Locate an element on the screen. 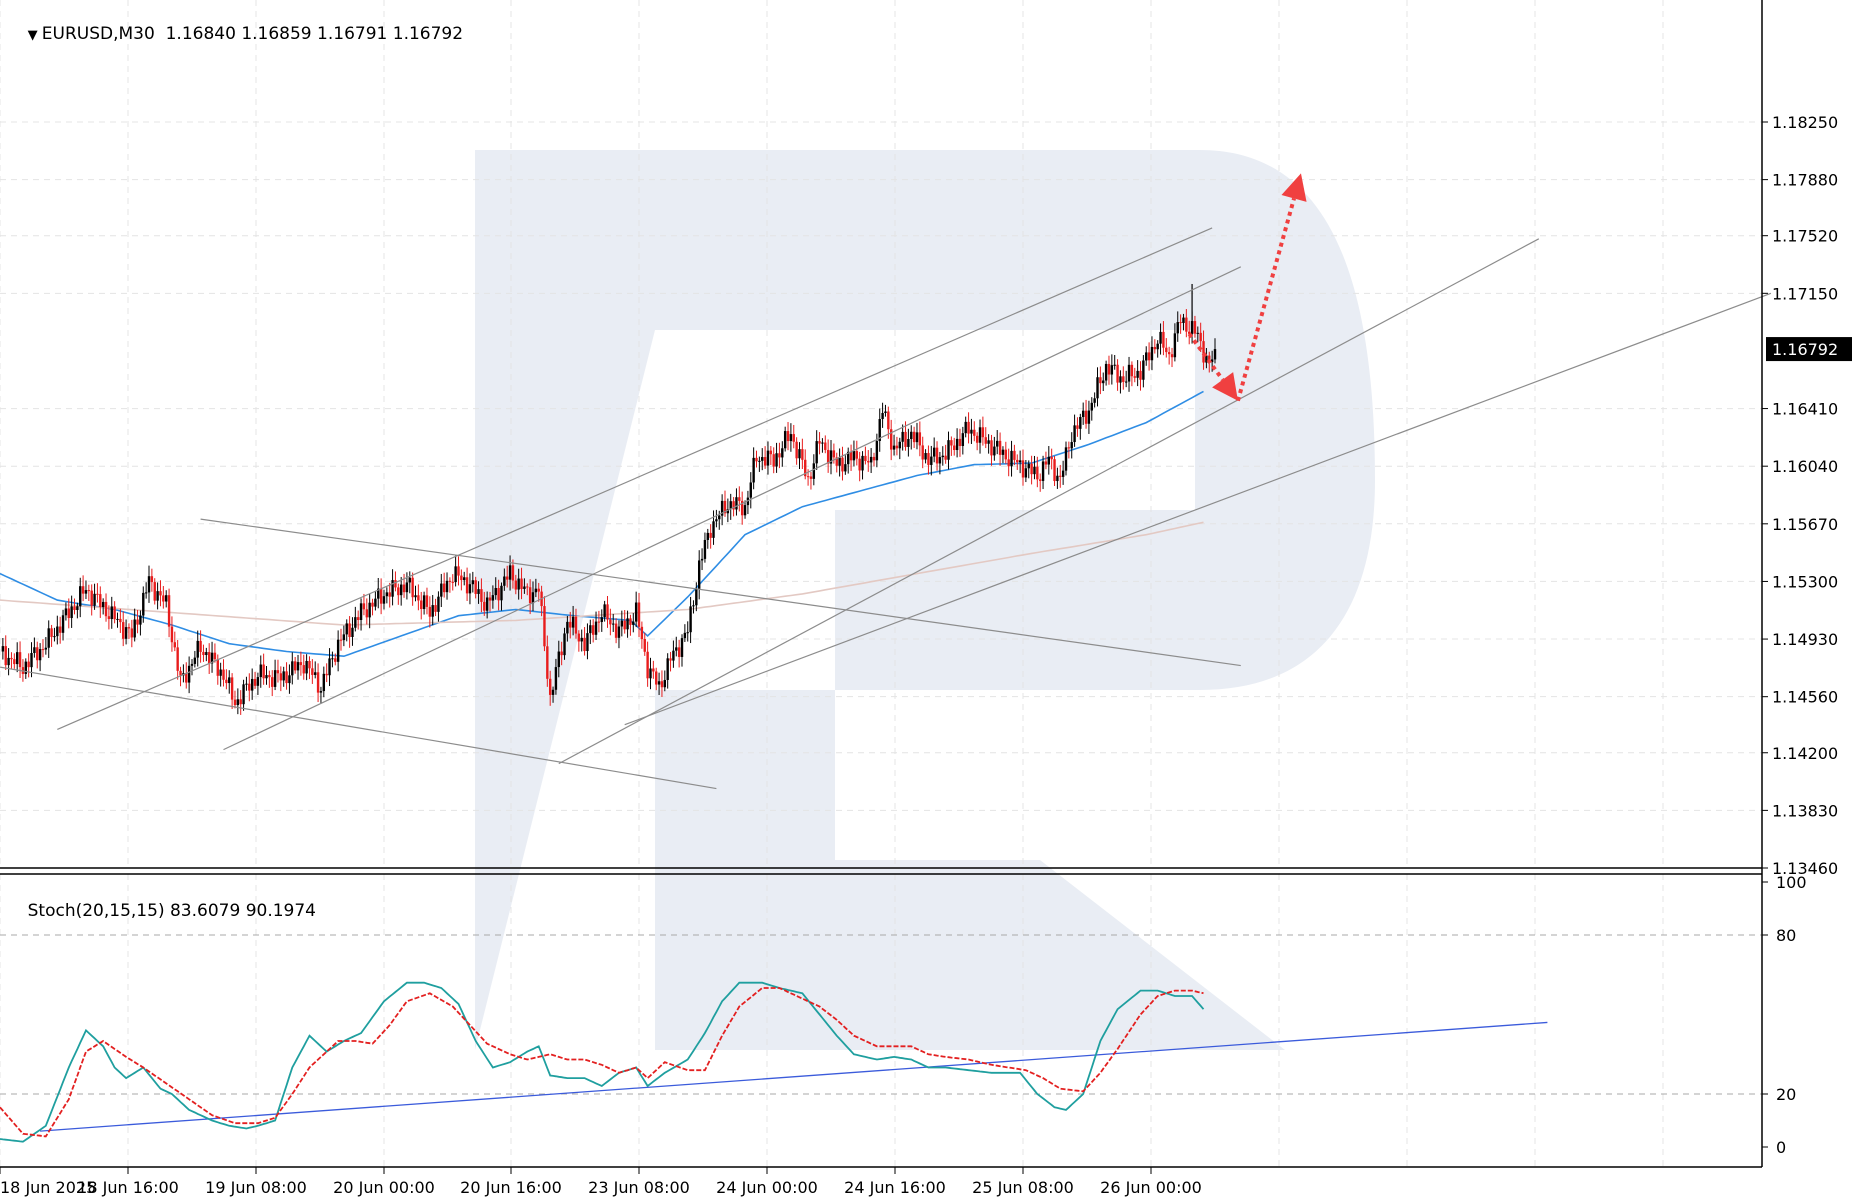 Image resolution: width=1858 pixels, height=1203 pixels. forecast-arrow-head is located at coordinates (1225, 386).